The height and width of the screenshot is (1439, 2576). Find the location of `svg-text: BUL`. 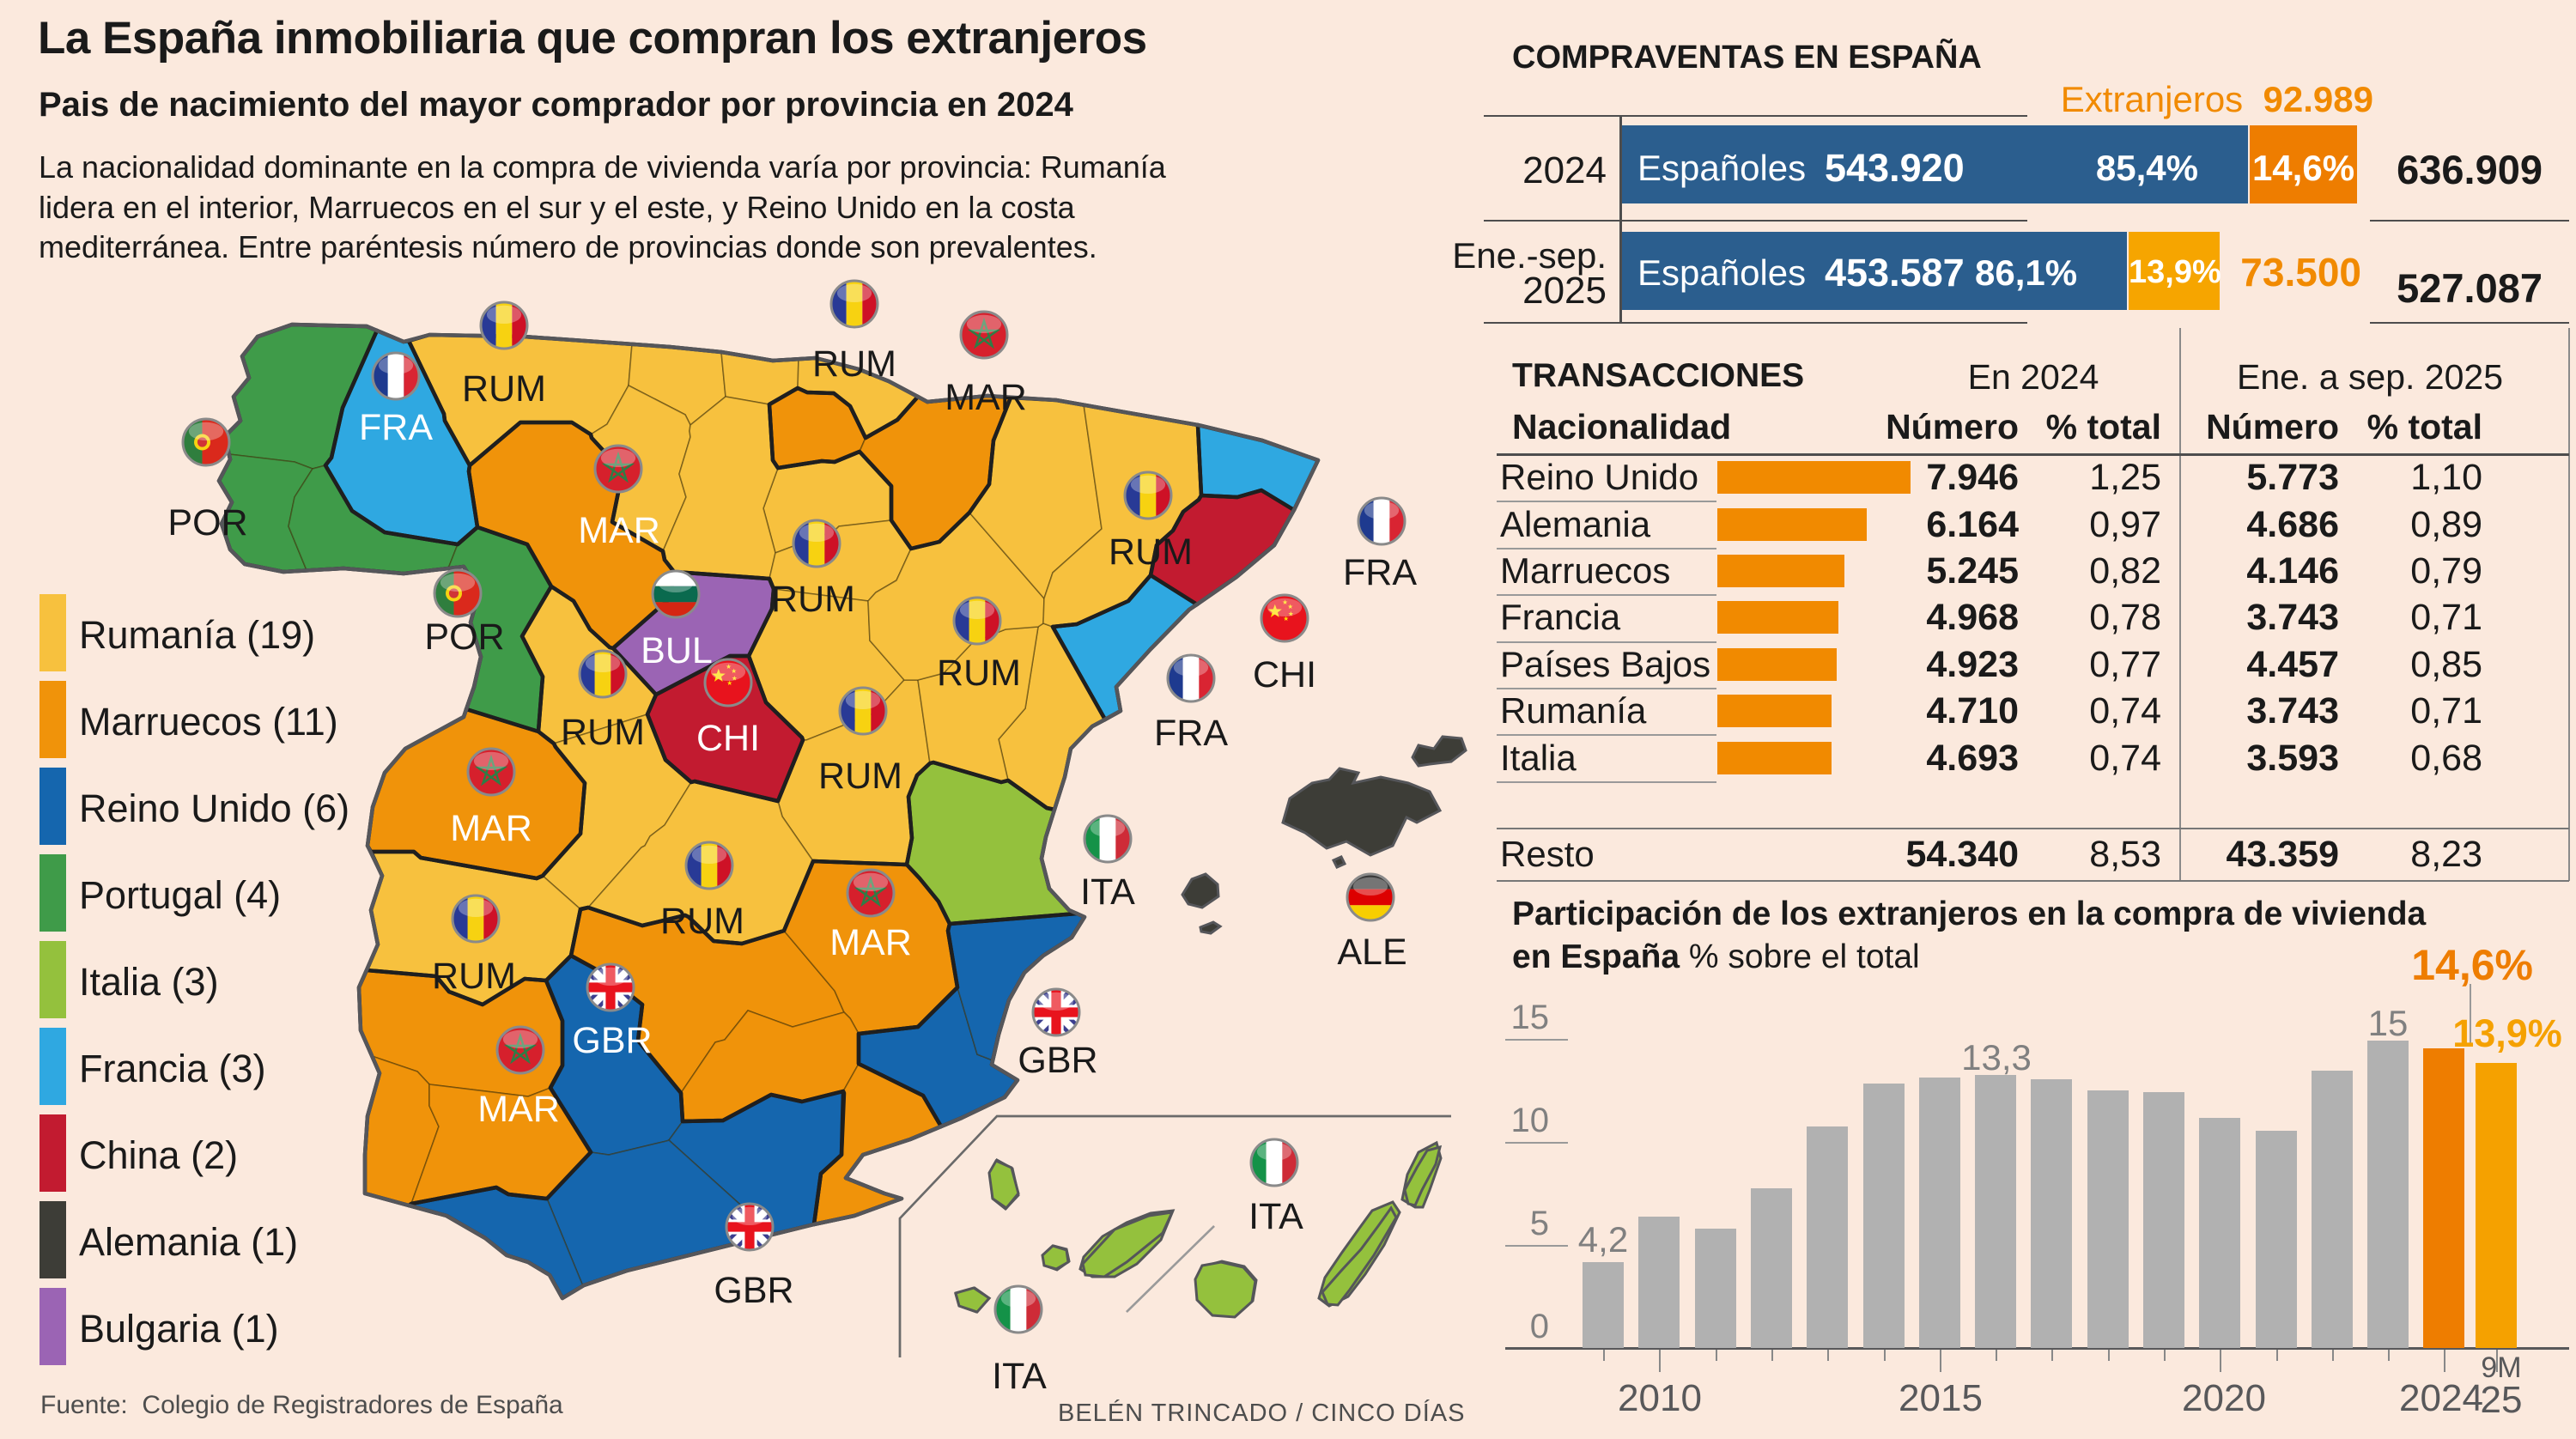

svg-text: BUL is located at coordinates (677, 650).